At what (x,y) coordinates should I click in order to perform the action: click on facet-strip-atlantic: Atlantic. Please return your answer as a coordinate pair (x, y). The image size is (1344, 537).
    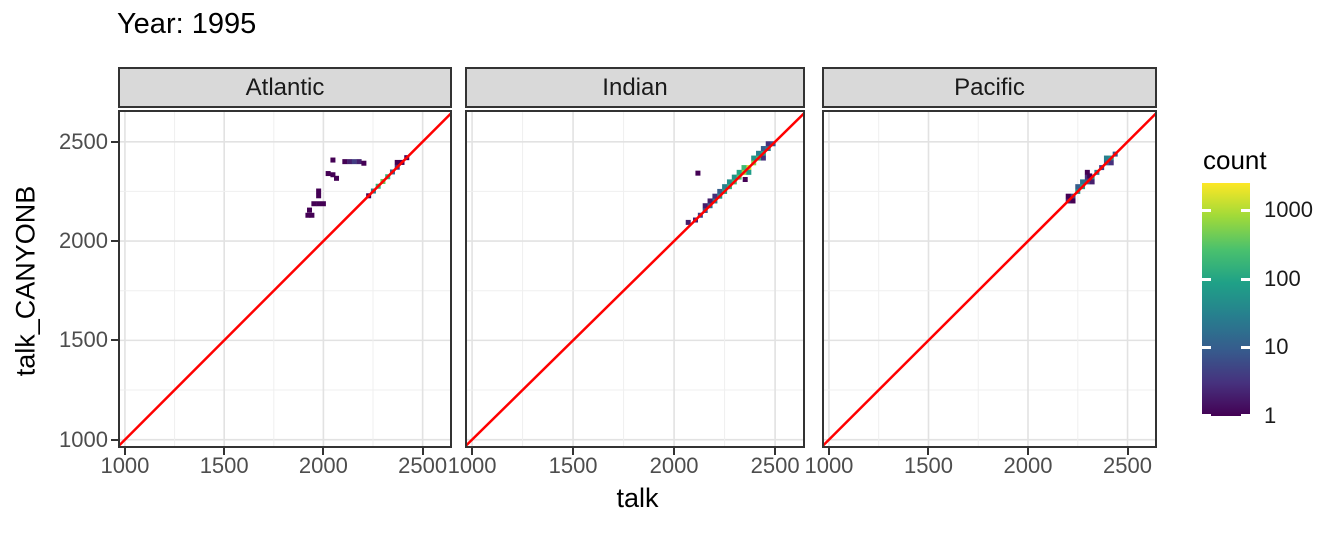
    Looking at the image, I should click on (285, 87).